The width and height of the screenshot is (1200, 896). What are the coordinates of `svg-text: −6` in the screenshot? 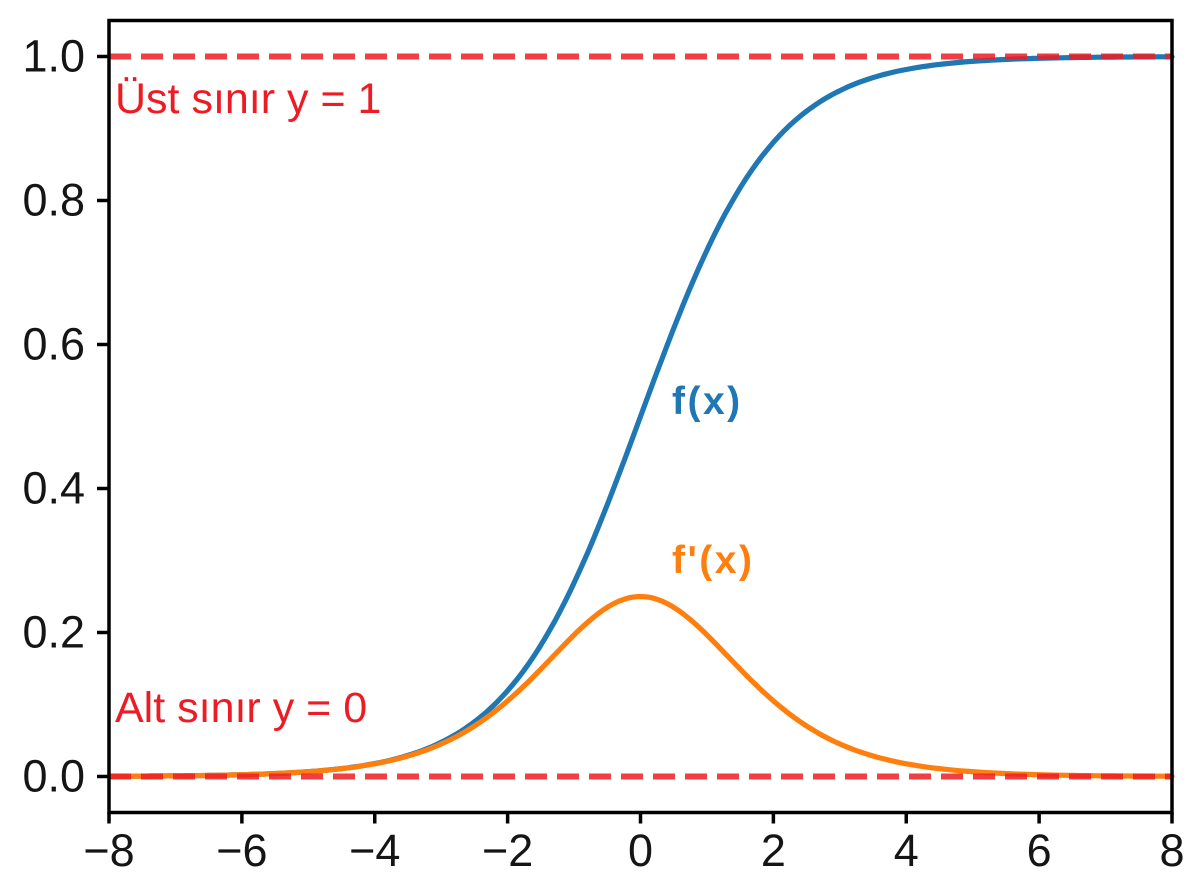 It's located at (241, 850).